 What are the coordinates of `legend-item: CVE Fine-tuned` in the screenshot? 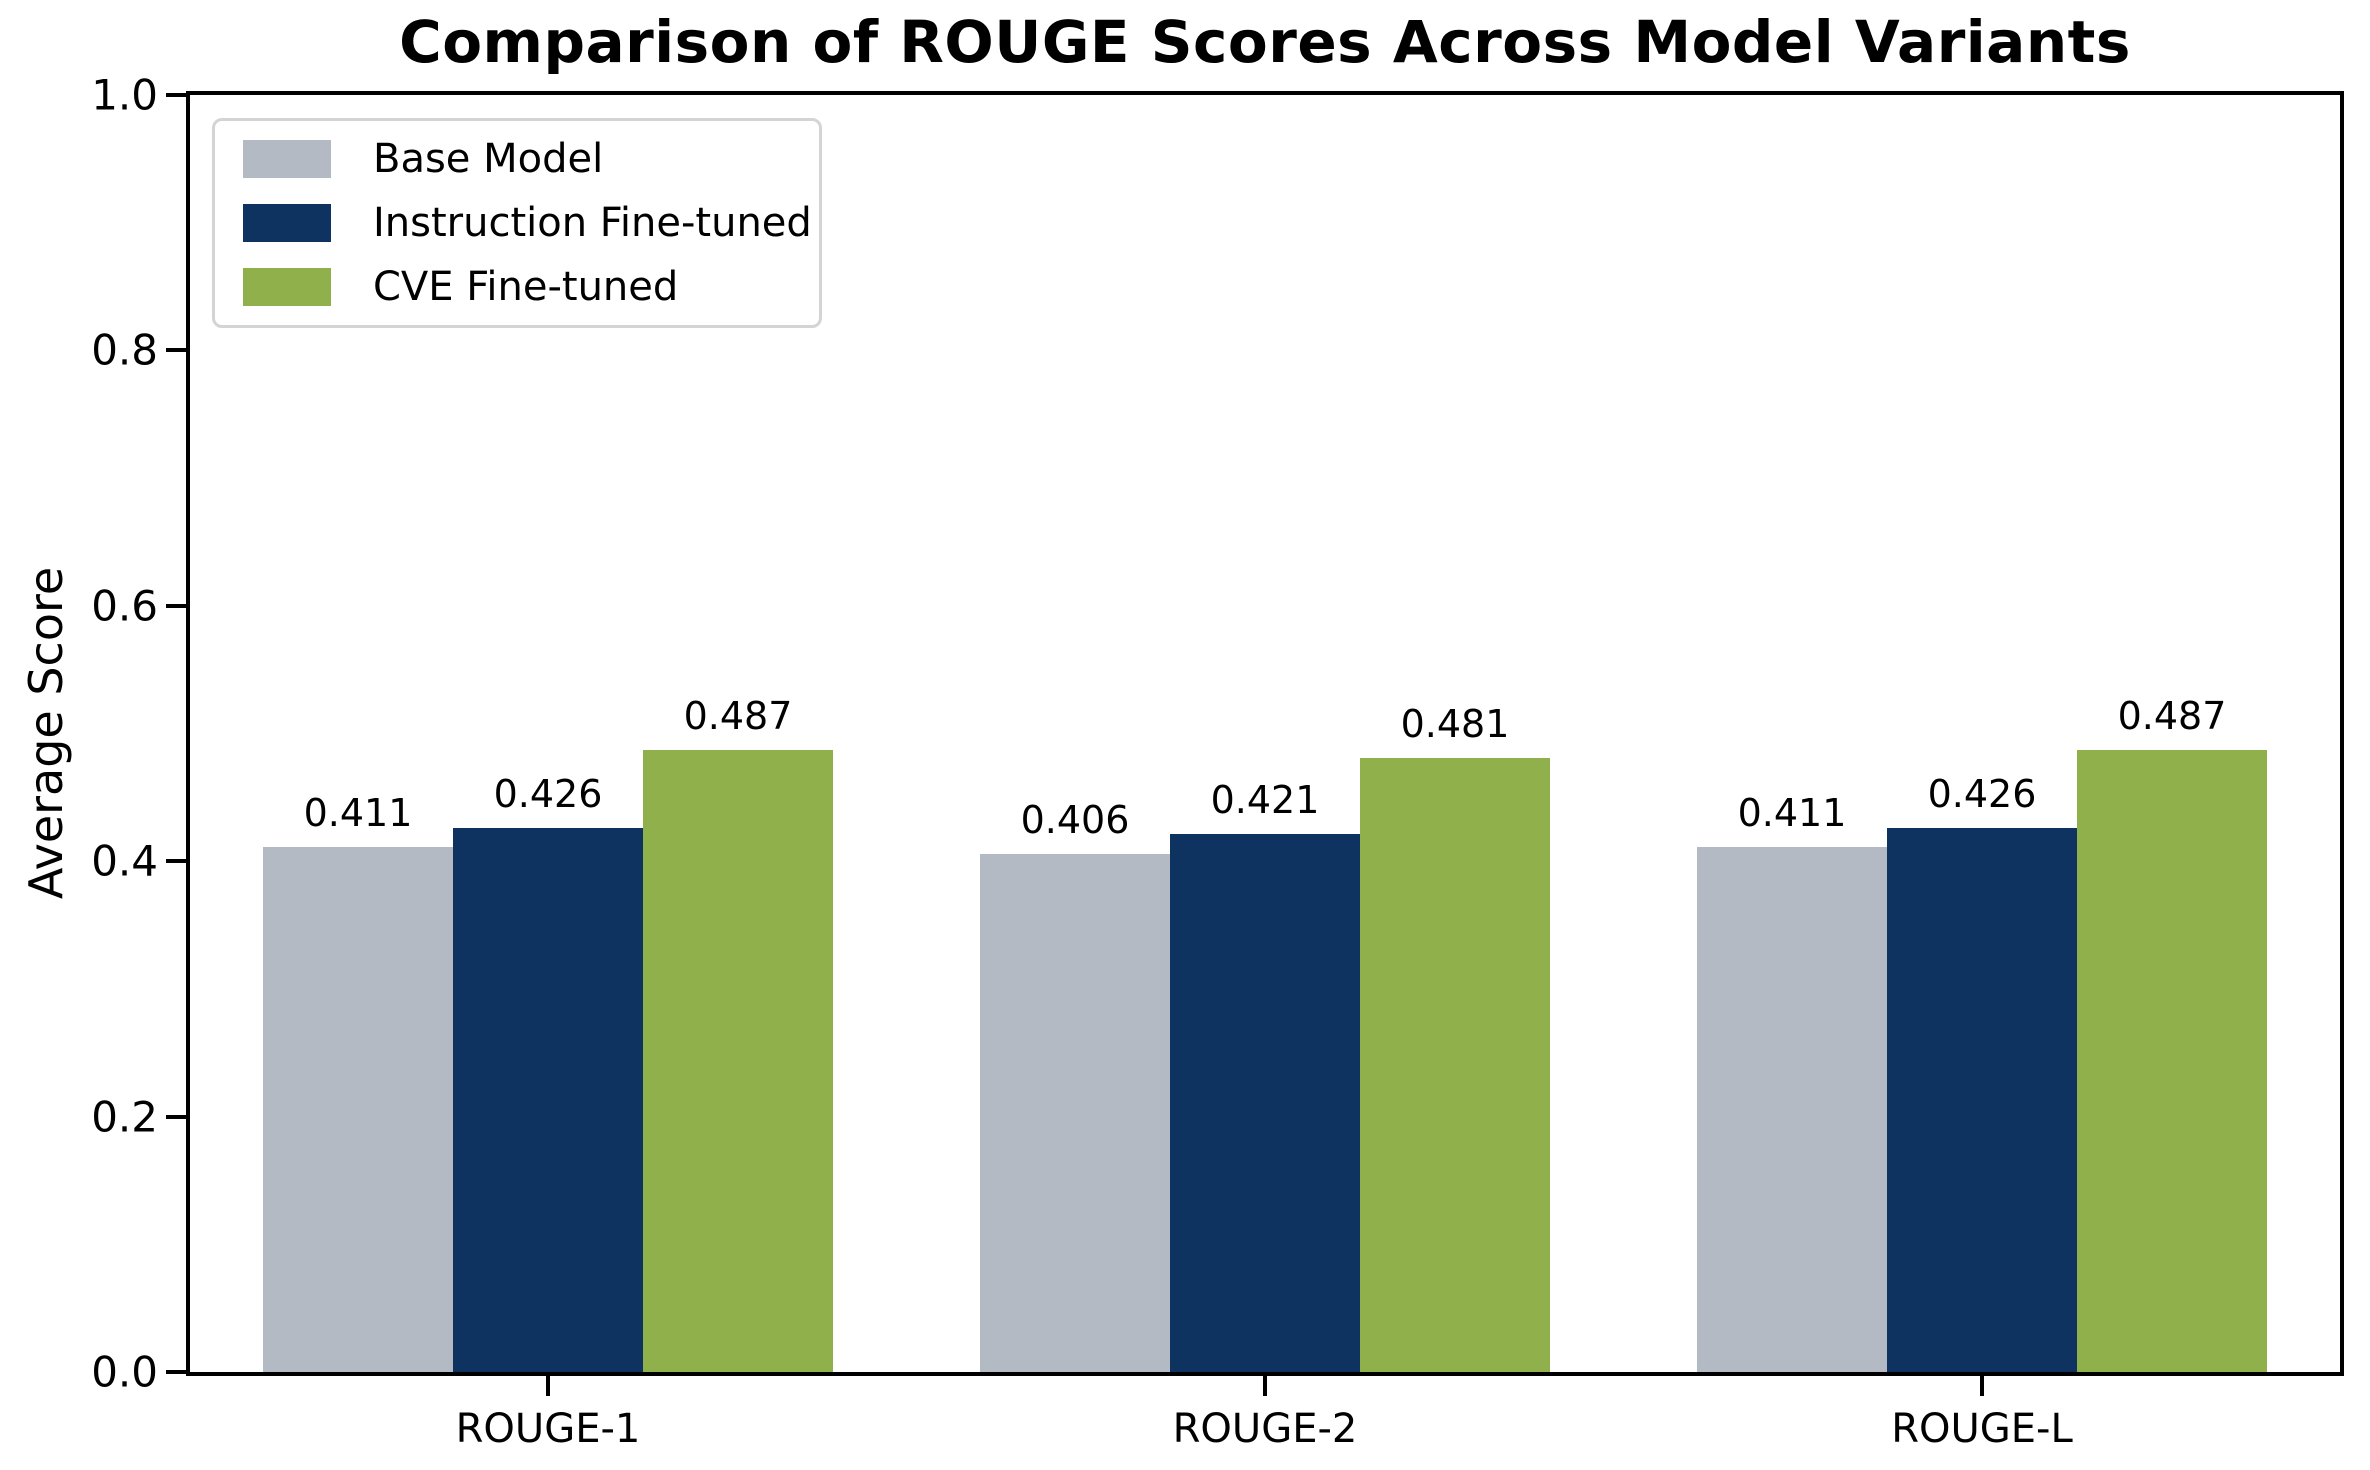 It's located at (517, 287).